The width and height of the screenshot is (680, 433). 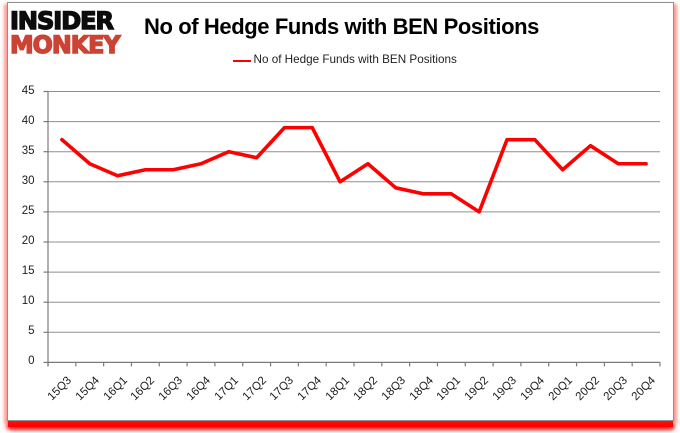 I want to click on insider-monkey-logo: INSIDER MONKEY, so click(x=65, y=33).